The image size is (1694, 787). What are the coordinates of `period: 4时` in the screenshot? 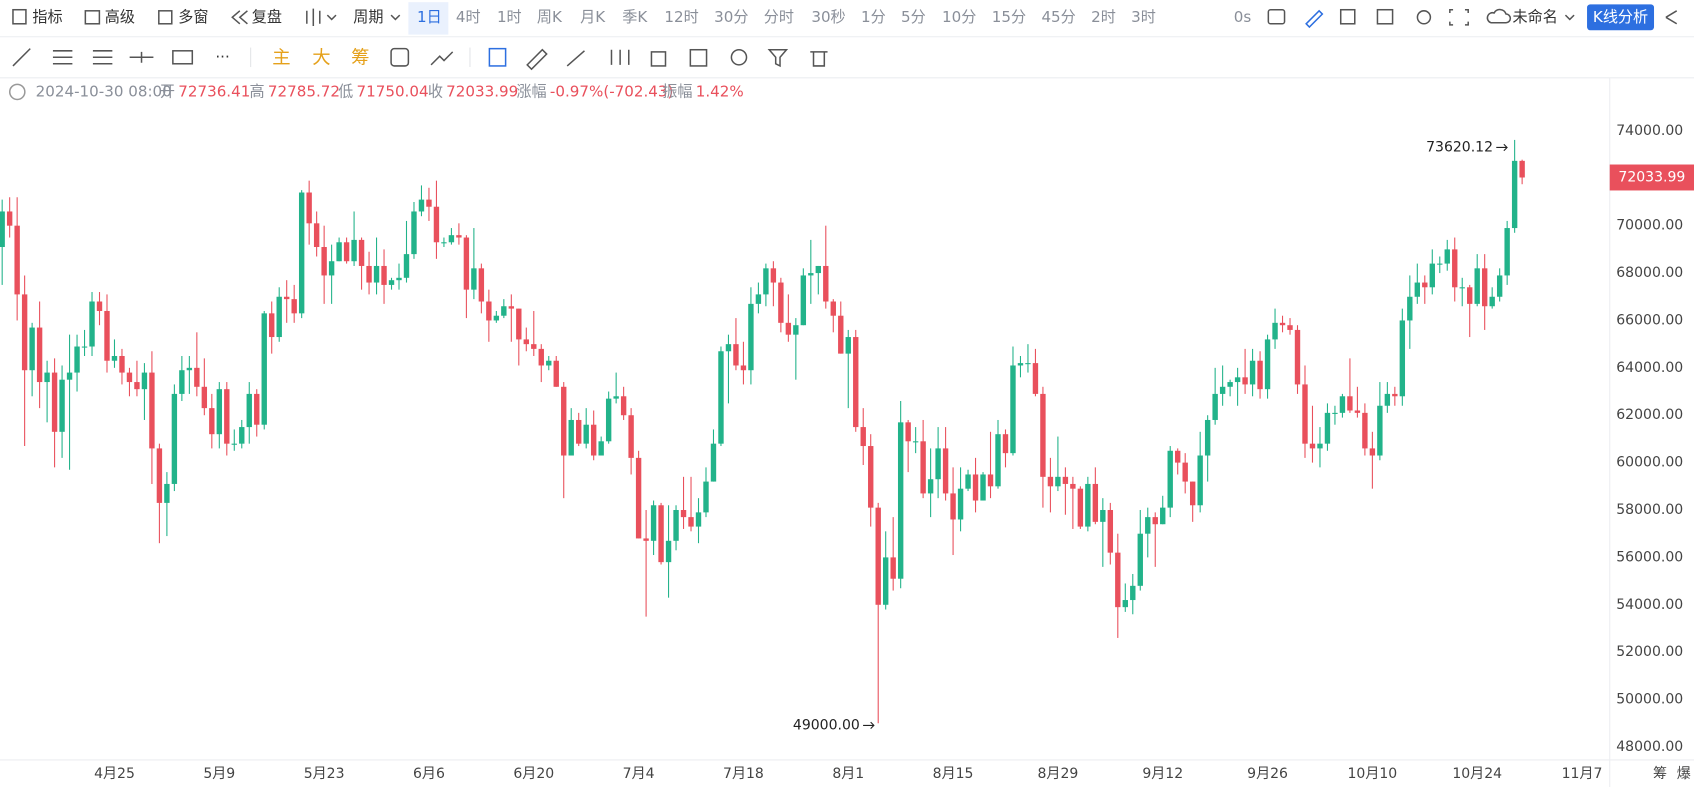 It's located at (468, 17).